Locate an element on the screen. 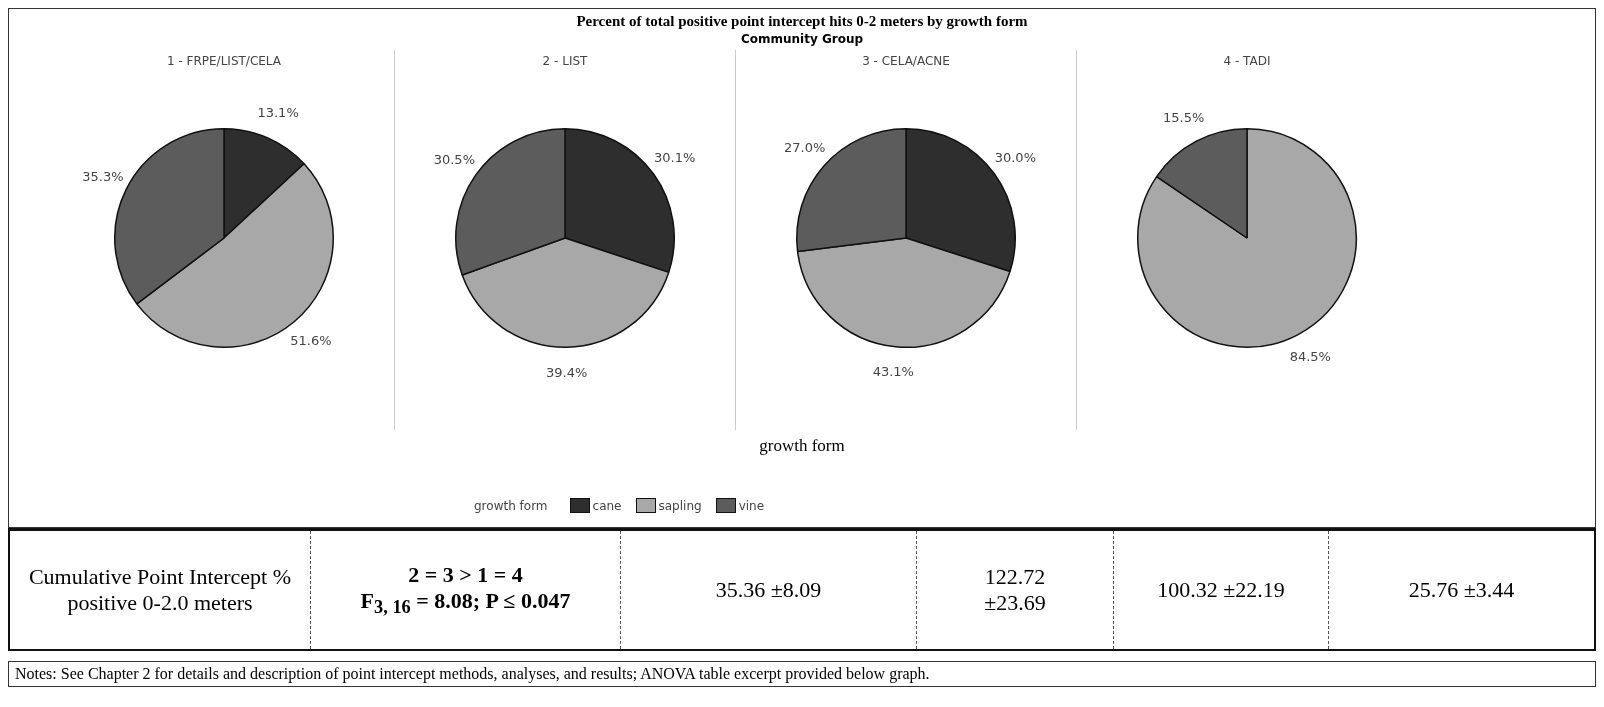  text: 25.76 ±3.44 is located at coordinates (1461, 590).